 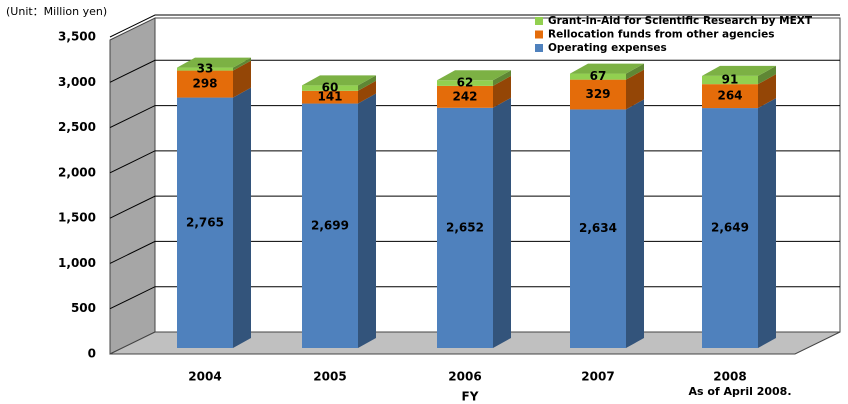 I want to click on value-label: 67, so click(x=598, y=76).